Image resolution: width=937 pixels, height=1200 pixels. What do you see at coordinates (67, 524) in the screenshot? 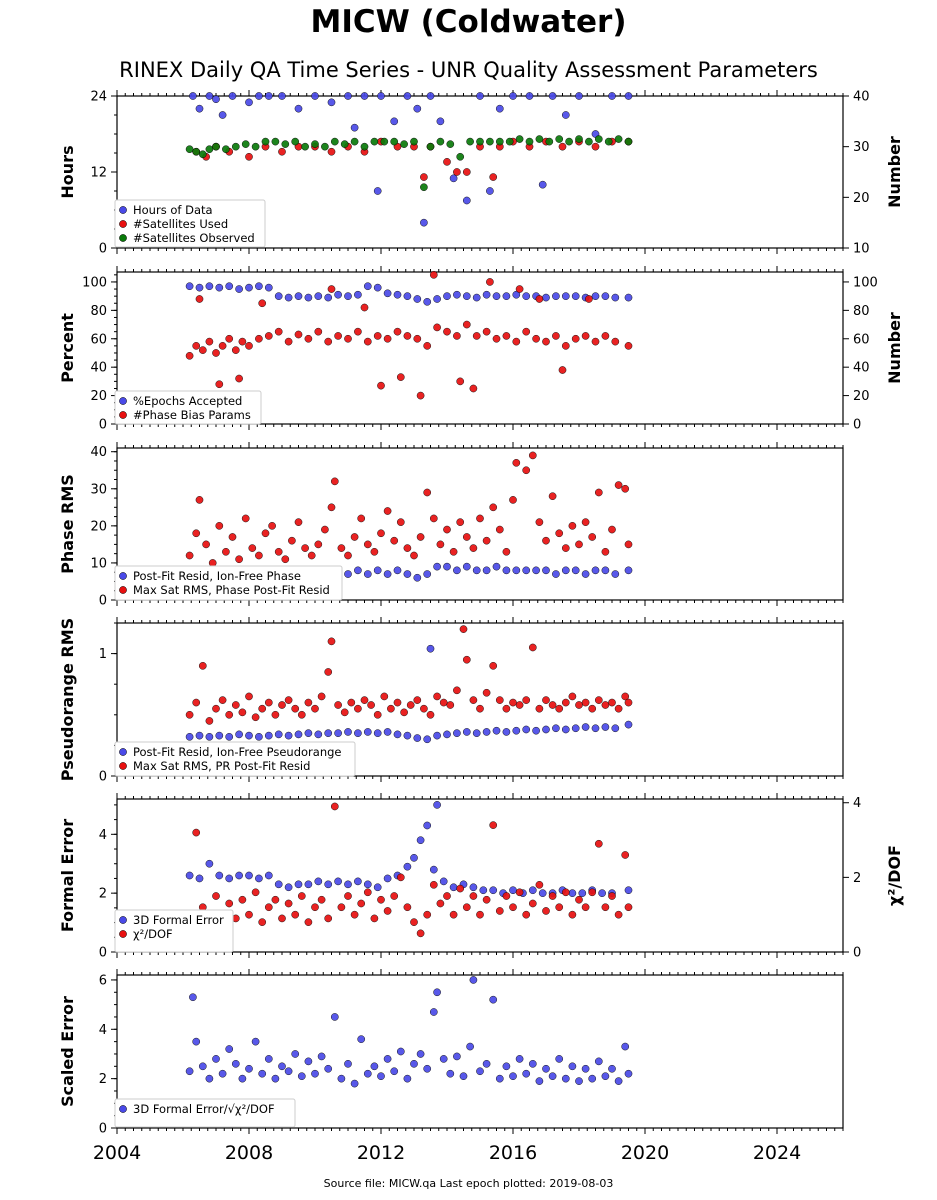
I see `y-axis-label: Phase RMS` at bounding box center [67, 524].